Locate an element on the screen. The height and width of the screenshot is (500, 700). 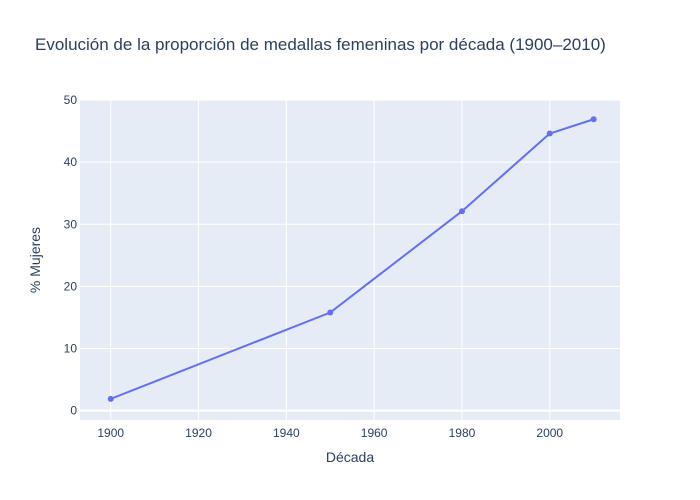
x-axis-ticks: 1900 1920 1940 1960 1980 2000 is located at coordinates (330, 433).